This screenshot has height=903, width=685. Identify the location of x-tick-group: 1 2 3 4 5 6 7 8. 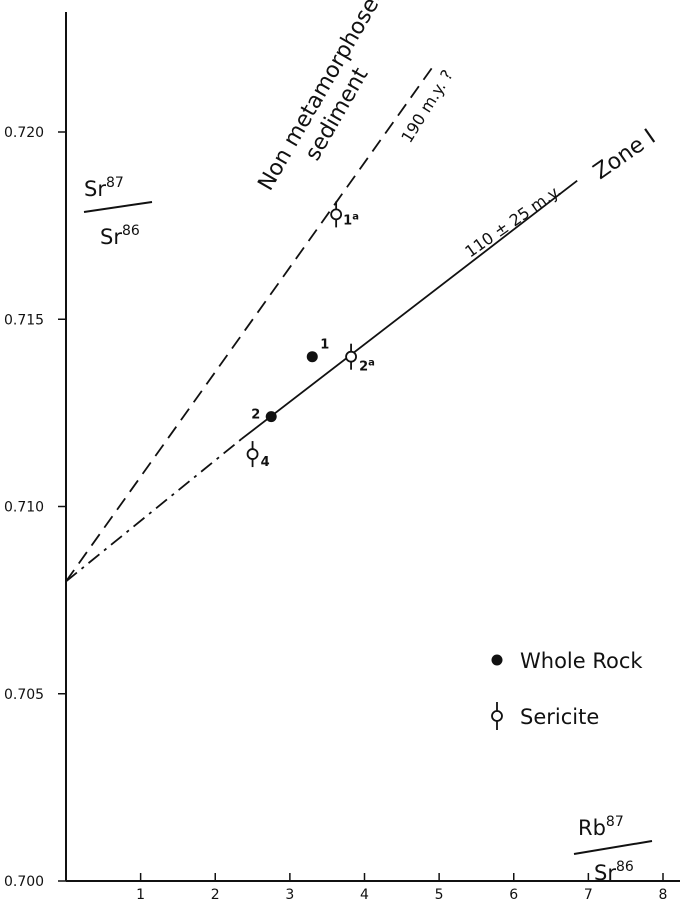
(401, 888).